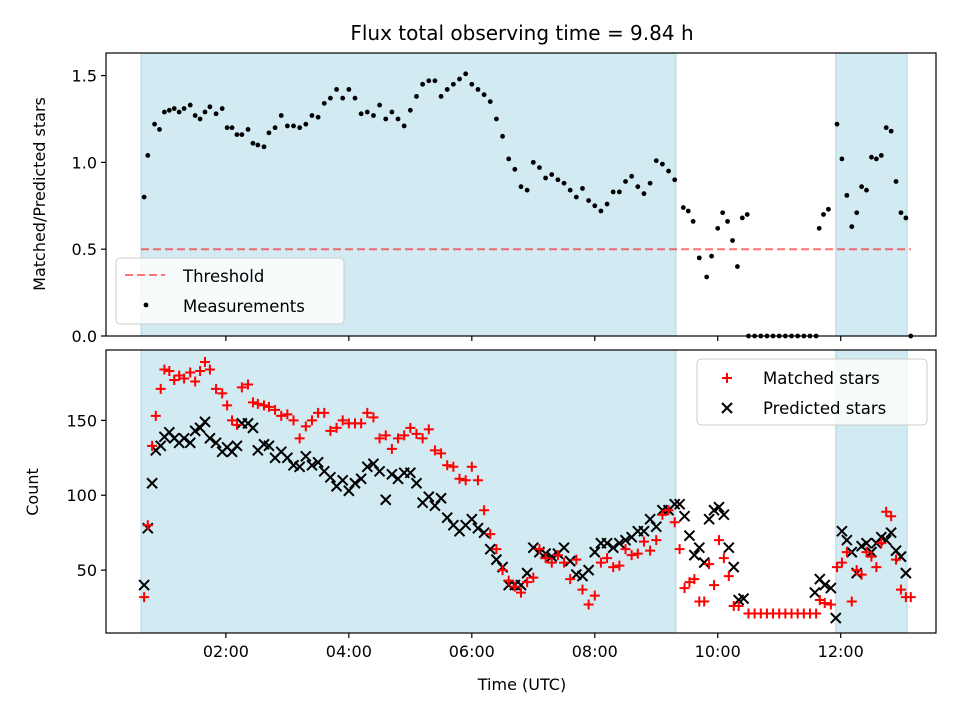  Describe the element at coordinates (727, 408) in the screenshot. I see `legend-predicted-swatch` at that location.